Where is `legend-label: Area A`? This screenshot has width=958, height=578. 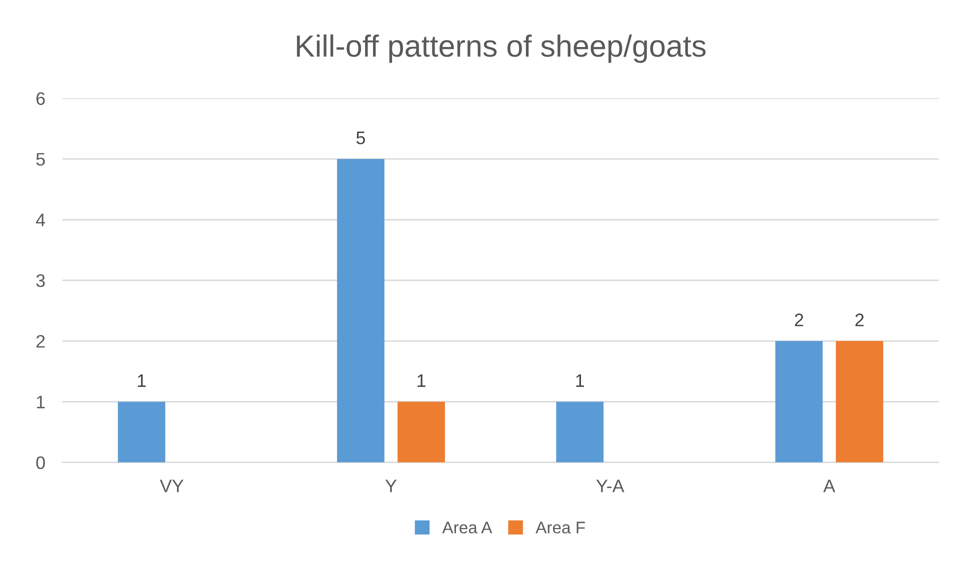
legend-label: Area A is located at coordinates (467, 528).